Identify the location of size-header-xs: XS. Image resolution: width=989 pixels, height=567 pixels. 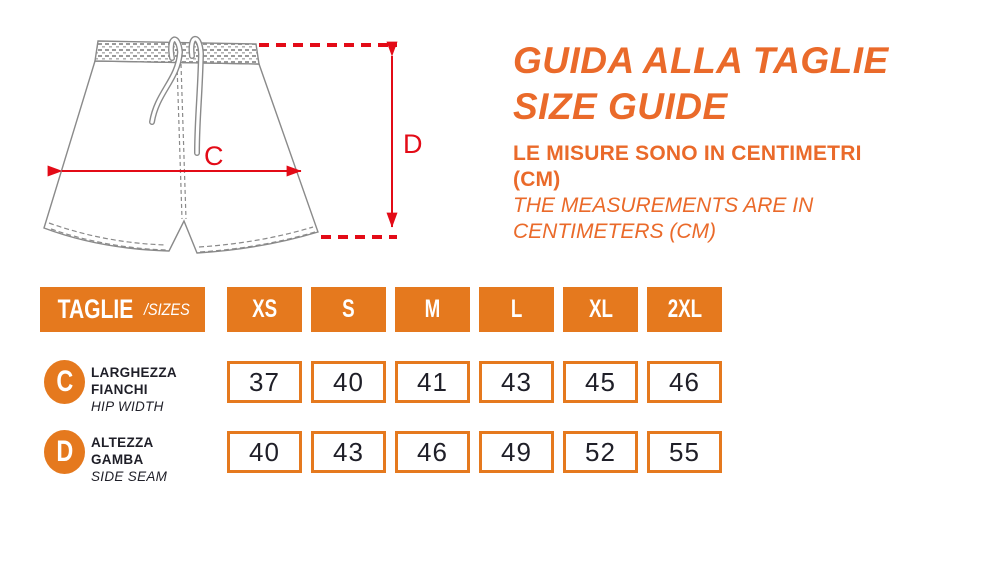
(264, 309).